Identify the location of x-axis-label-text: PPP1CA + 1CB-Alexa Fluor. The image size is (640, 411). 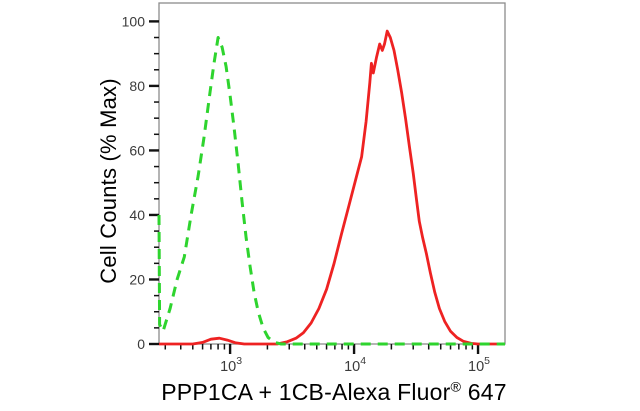
(306, 392).